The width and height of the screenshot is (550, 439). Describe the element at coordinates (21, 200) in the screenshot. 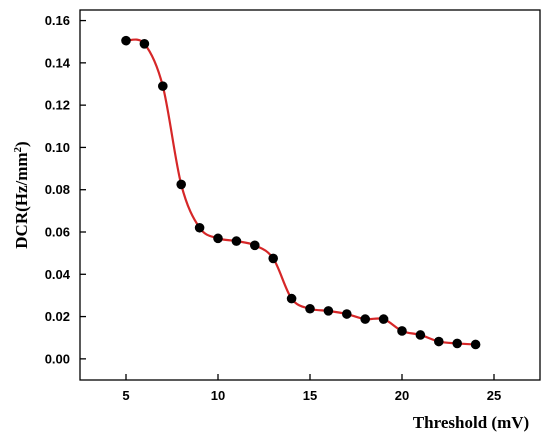

I see `y-axis-title-main: DCR(Hz/mm` at that location.